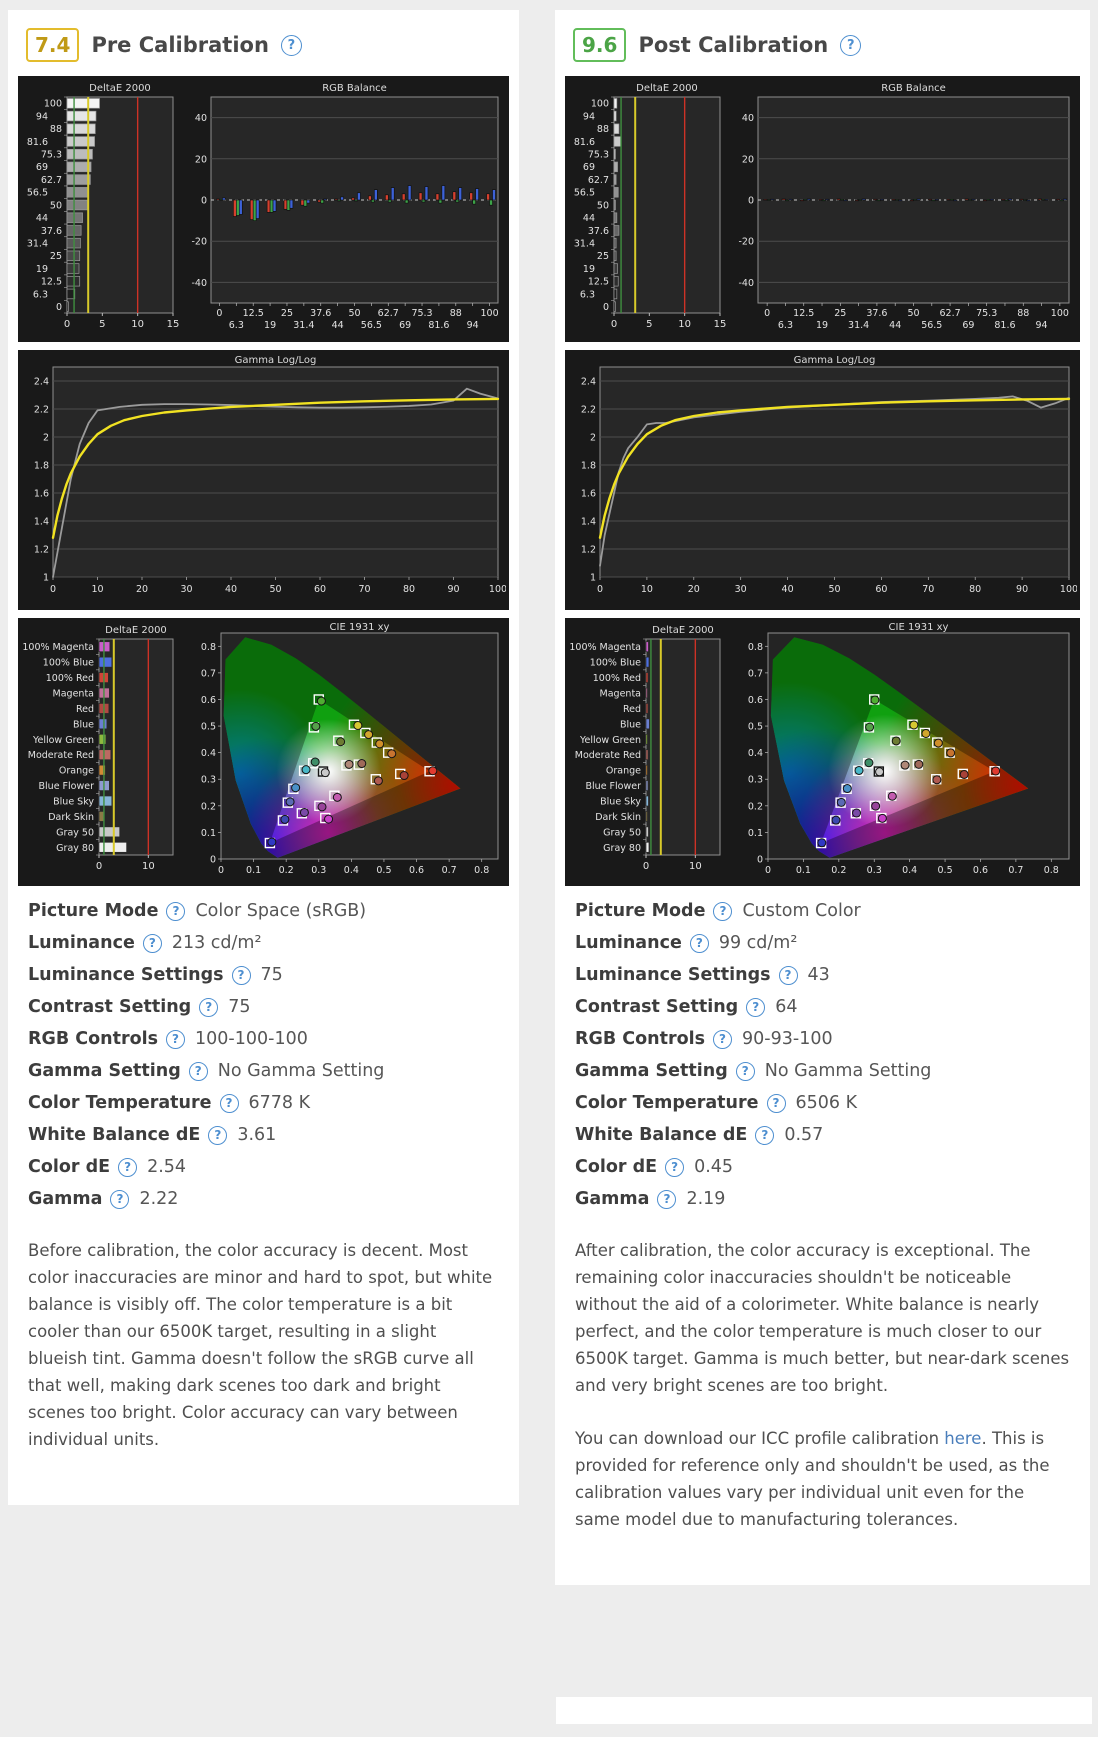 Image resolution: width=1098 pixels, height=1737 pixels. Describe the element at coordinates (587, 294) in the screenshot. I see `svg-text: 6.3` at that location.